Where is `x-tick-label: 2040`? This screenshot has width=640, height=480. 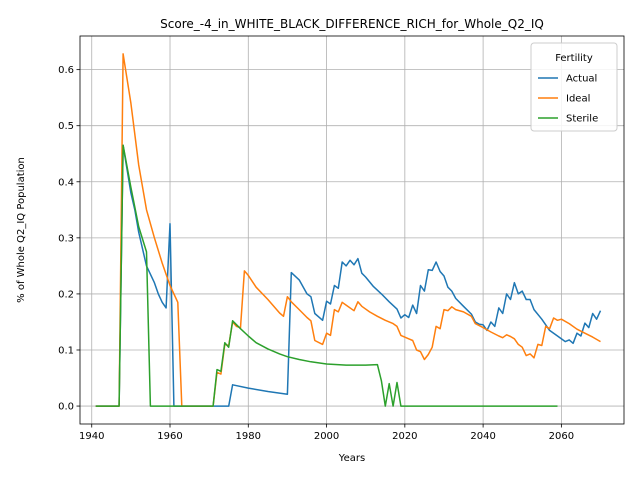 x-tick-label: 2040 is located at coordinates (482, 436).